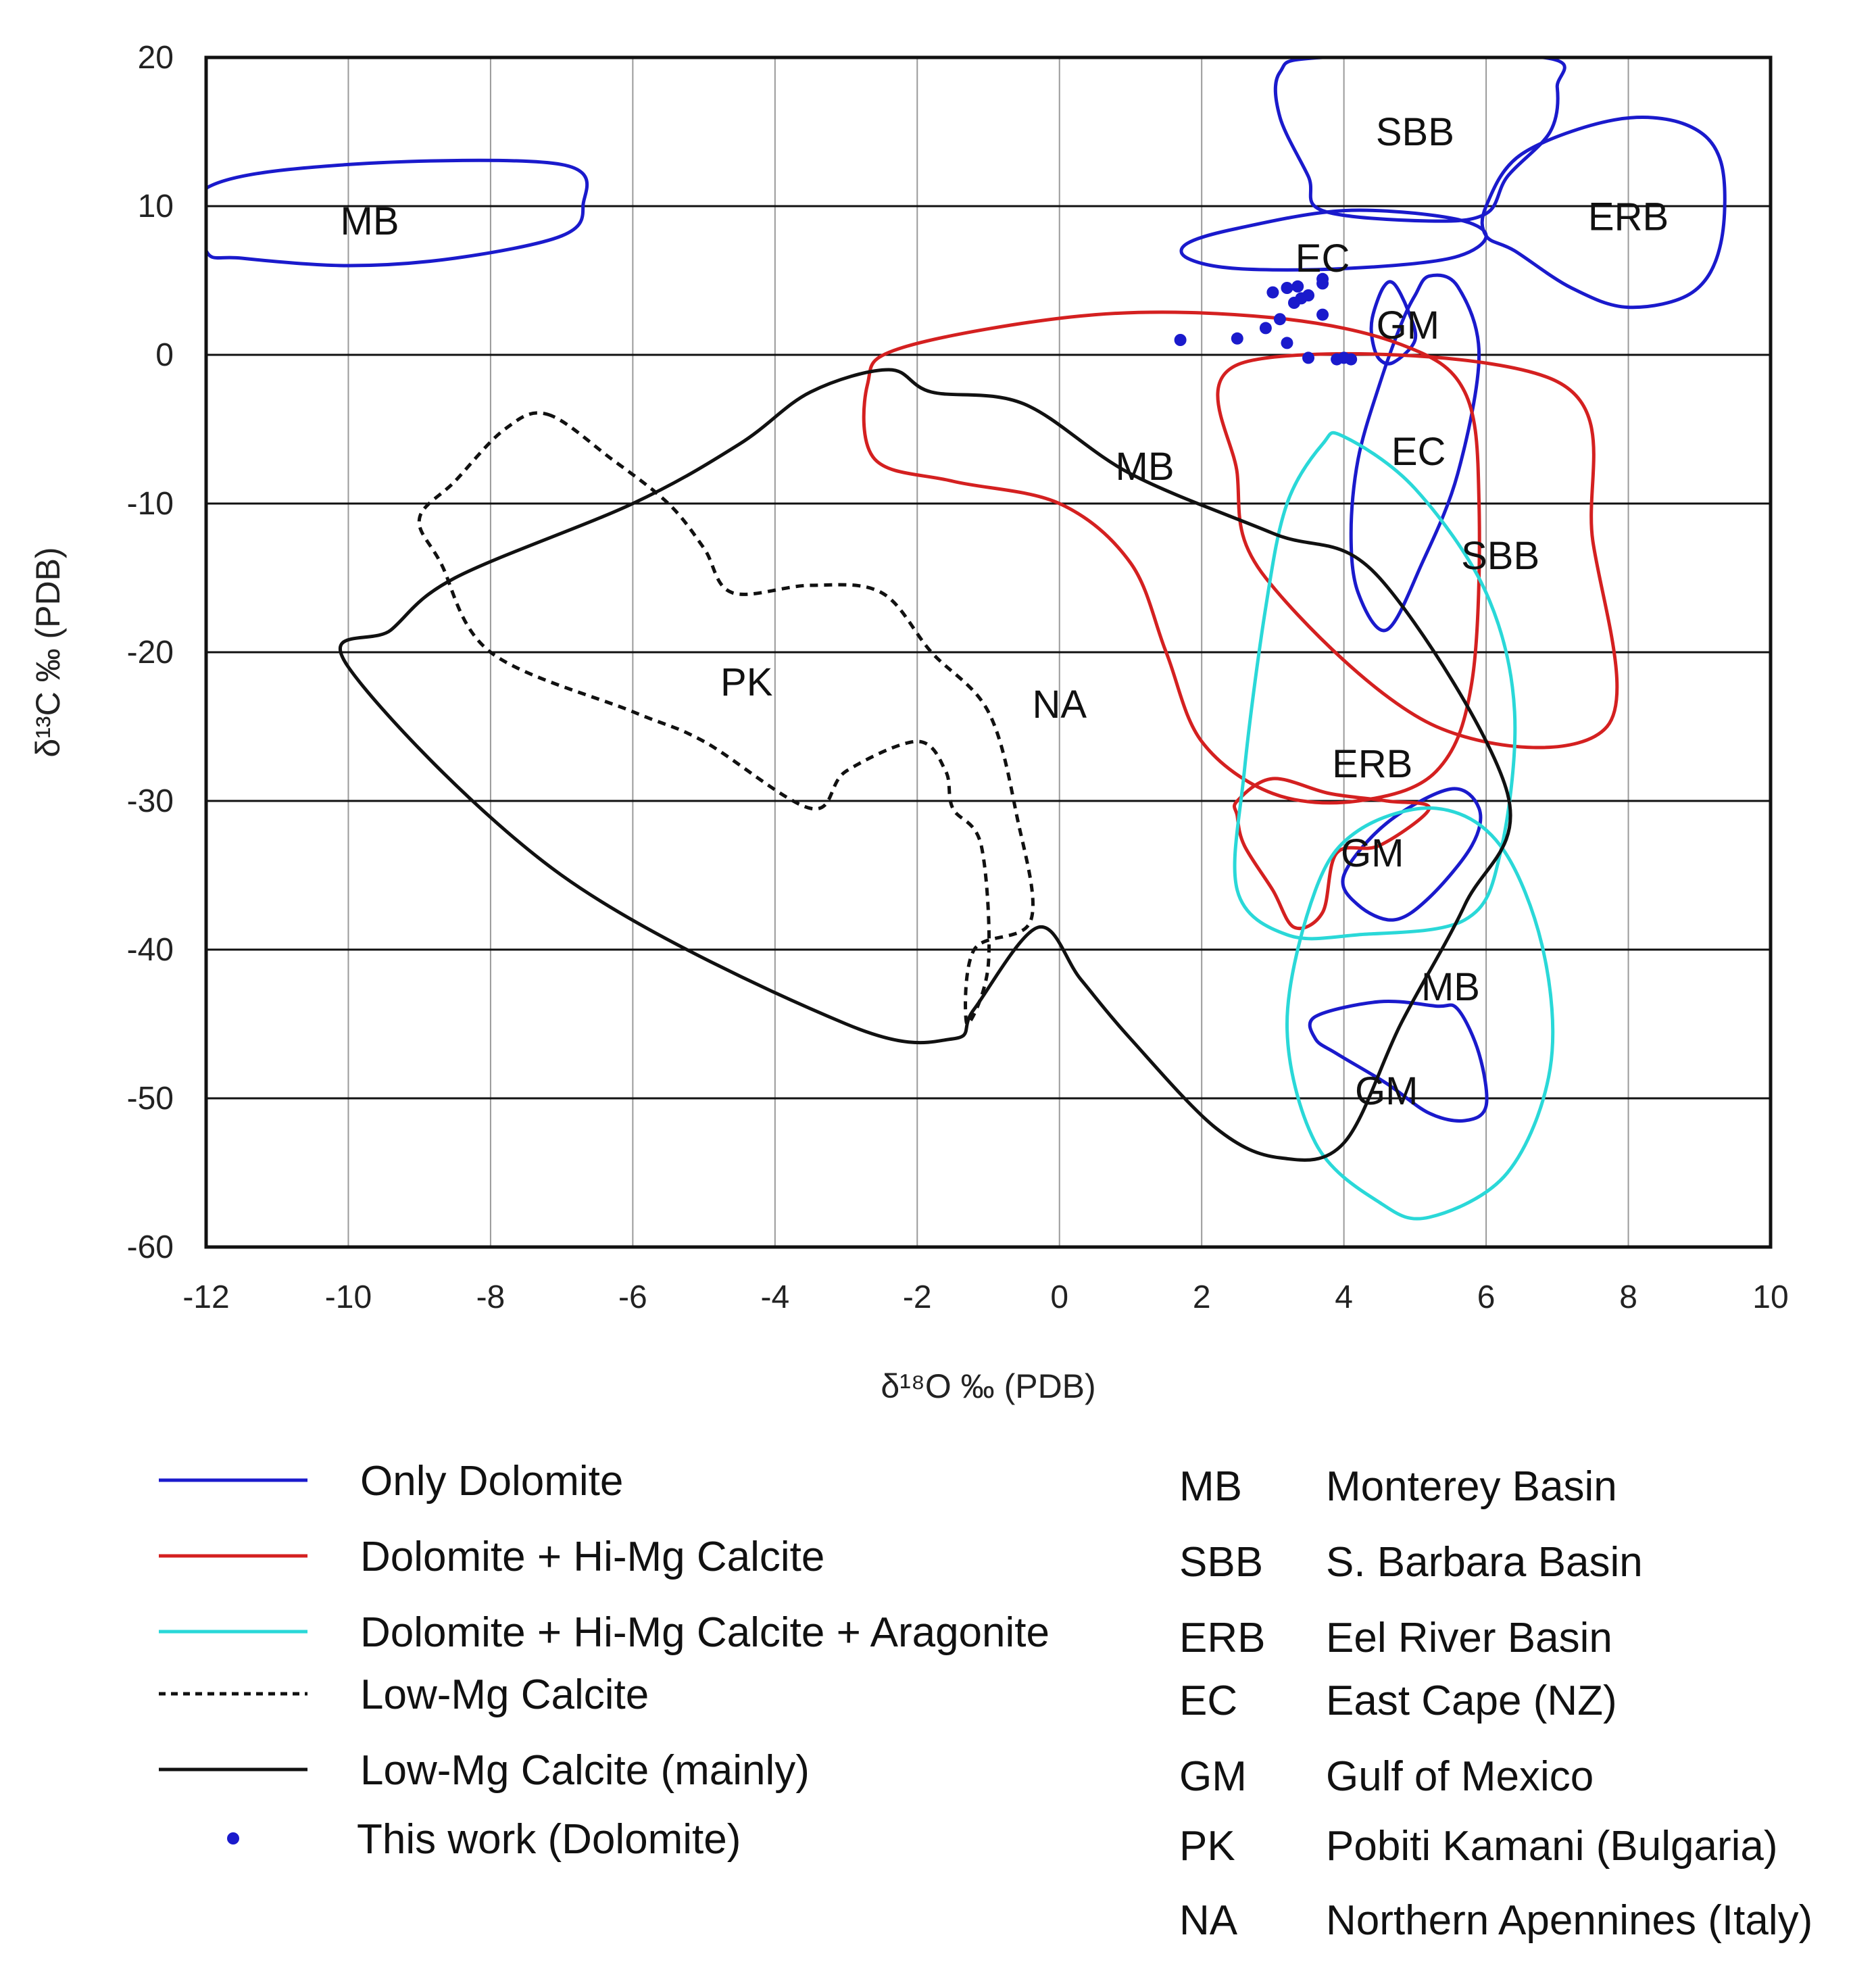 This screenshot has width=1876, height=1979. I want to click on legend-abbr: PK, so click(1207, 1846).